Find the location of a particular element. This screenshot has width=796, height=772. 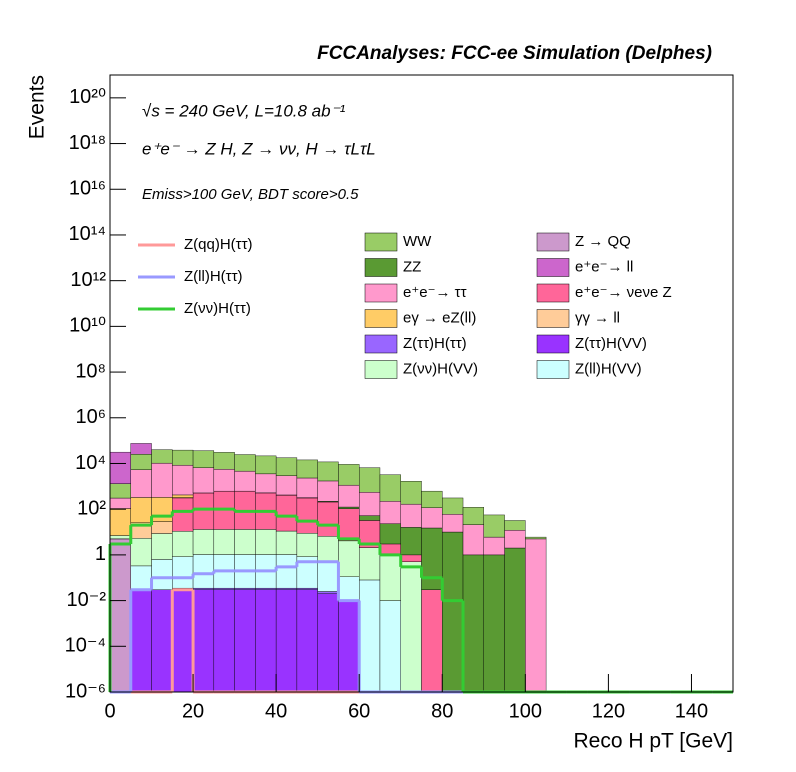

y-tick-label: 10⁴ is located at coordinates (90, 463).